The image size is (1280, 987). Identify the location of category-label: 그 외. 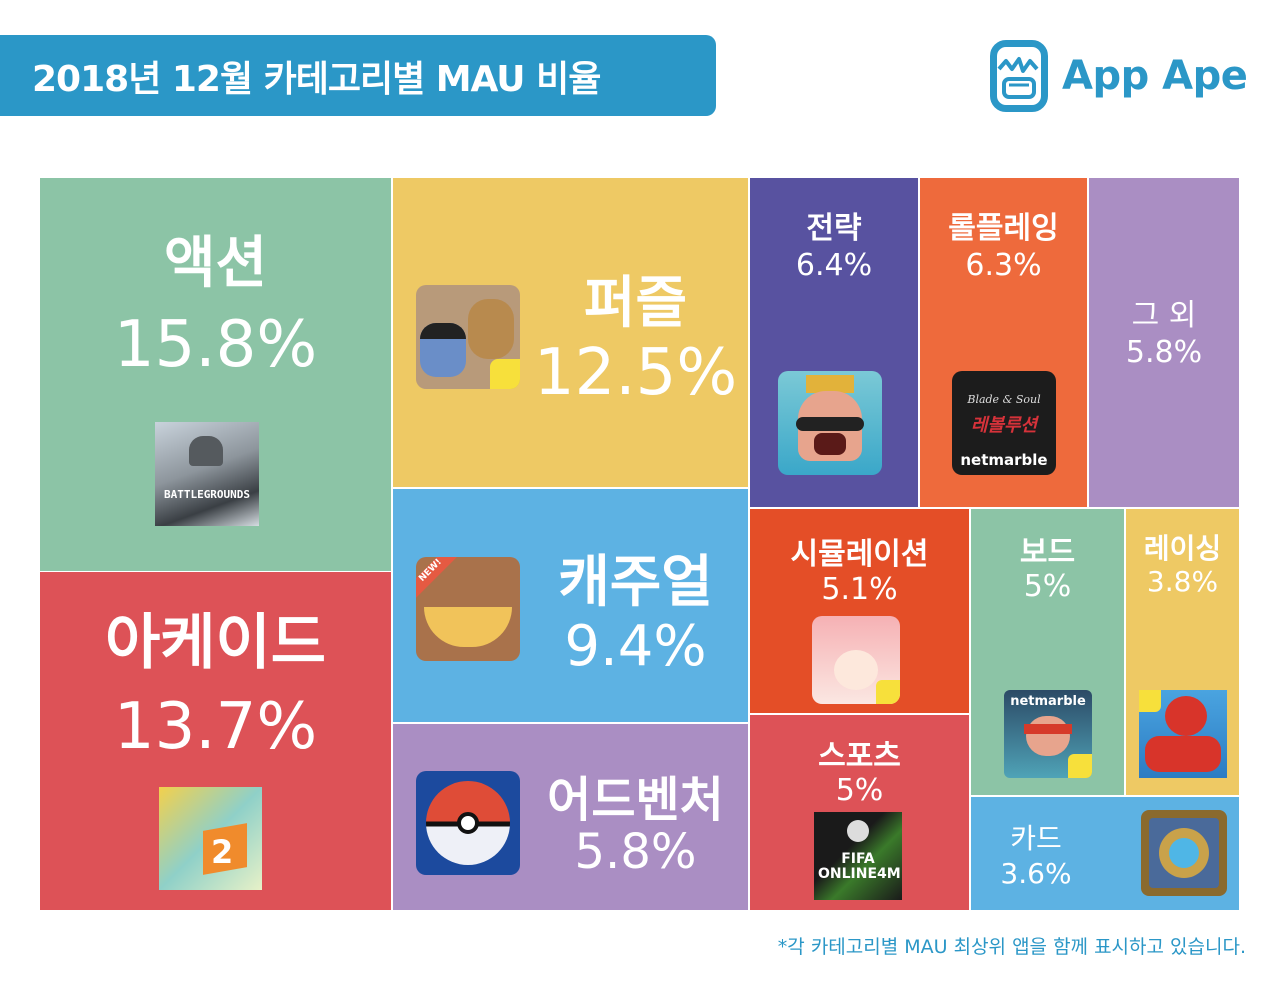
(1164, 315).